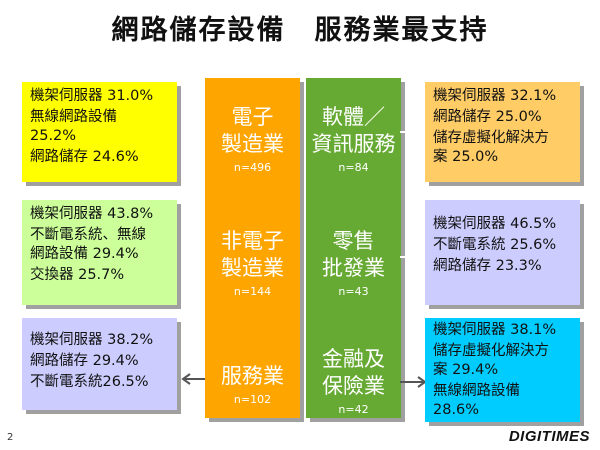  Describe the element at coordinates (252, 241) in the screenshot. I see `industry-name: 非電子` at that location.